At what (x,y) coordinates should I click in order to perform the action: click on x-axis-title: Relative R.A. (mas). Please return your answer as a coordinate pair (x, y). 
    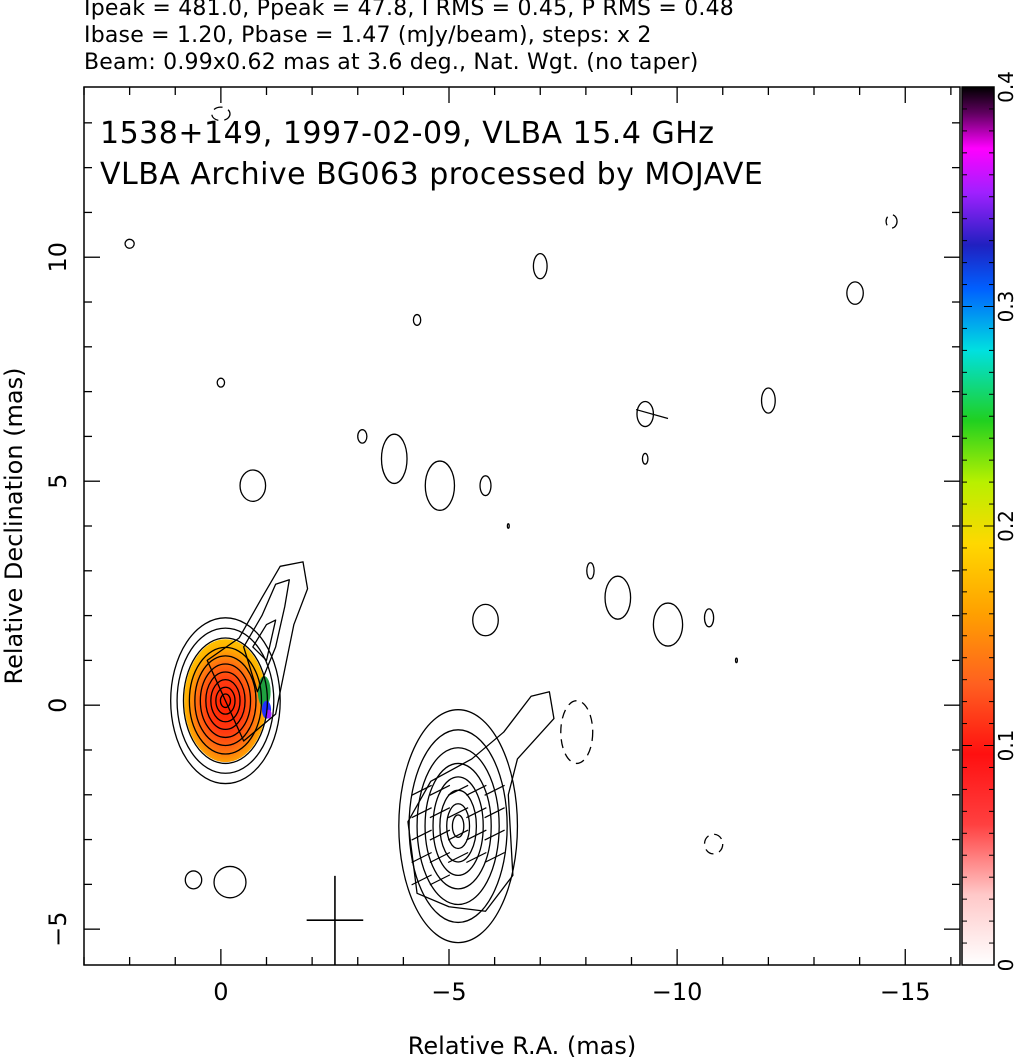
    Looking at the image, I should click on (522, 1046).